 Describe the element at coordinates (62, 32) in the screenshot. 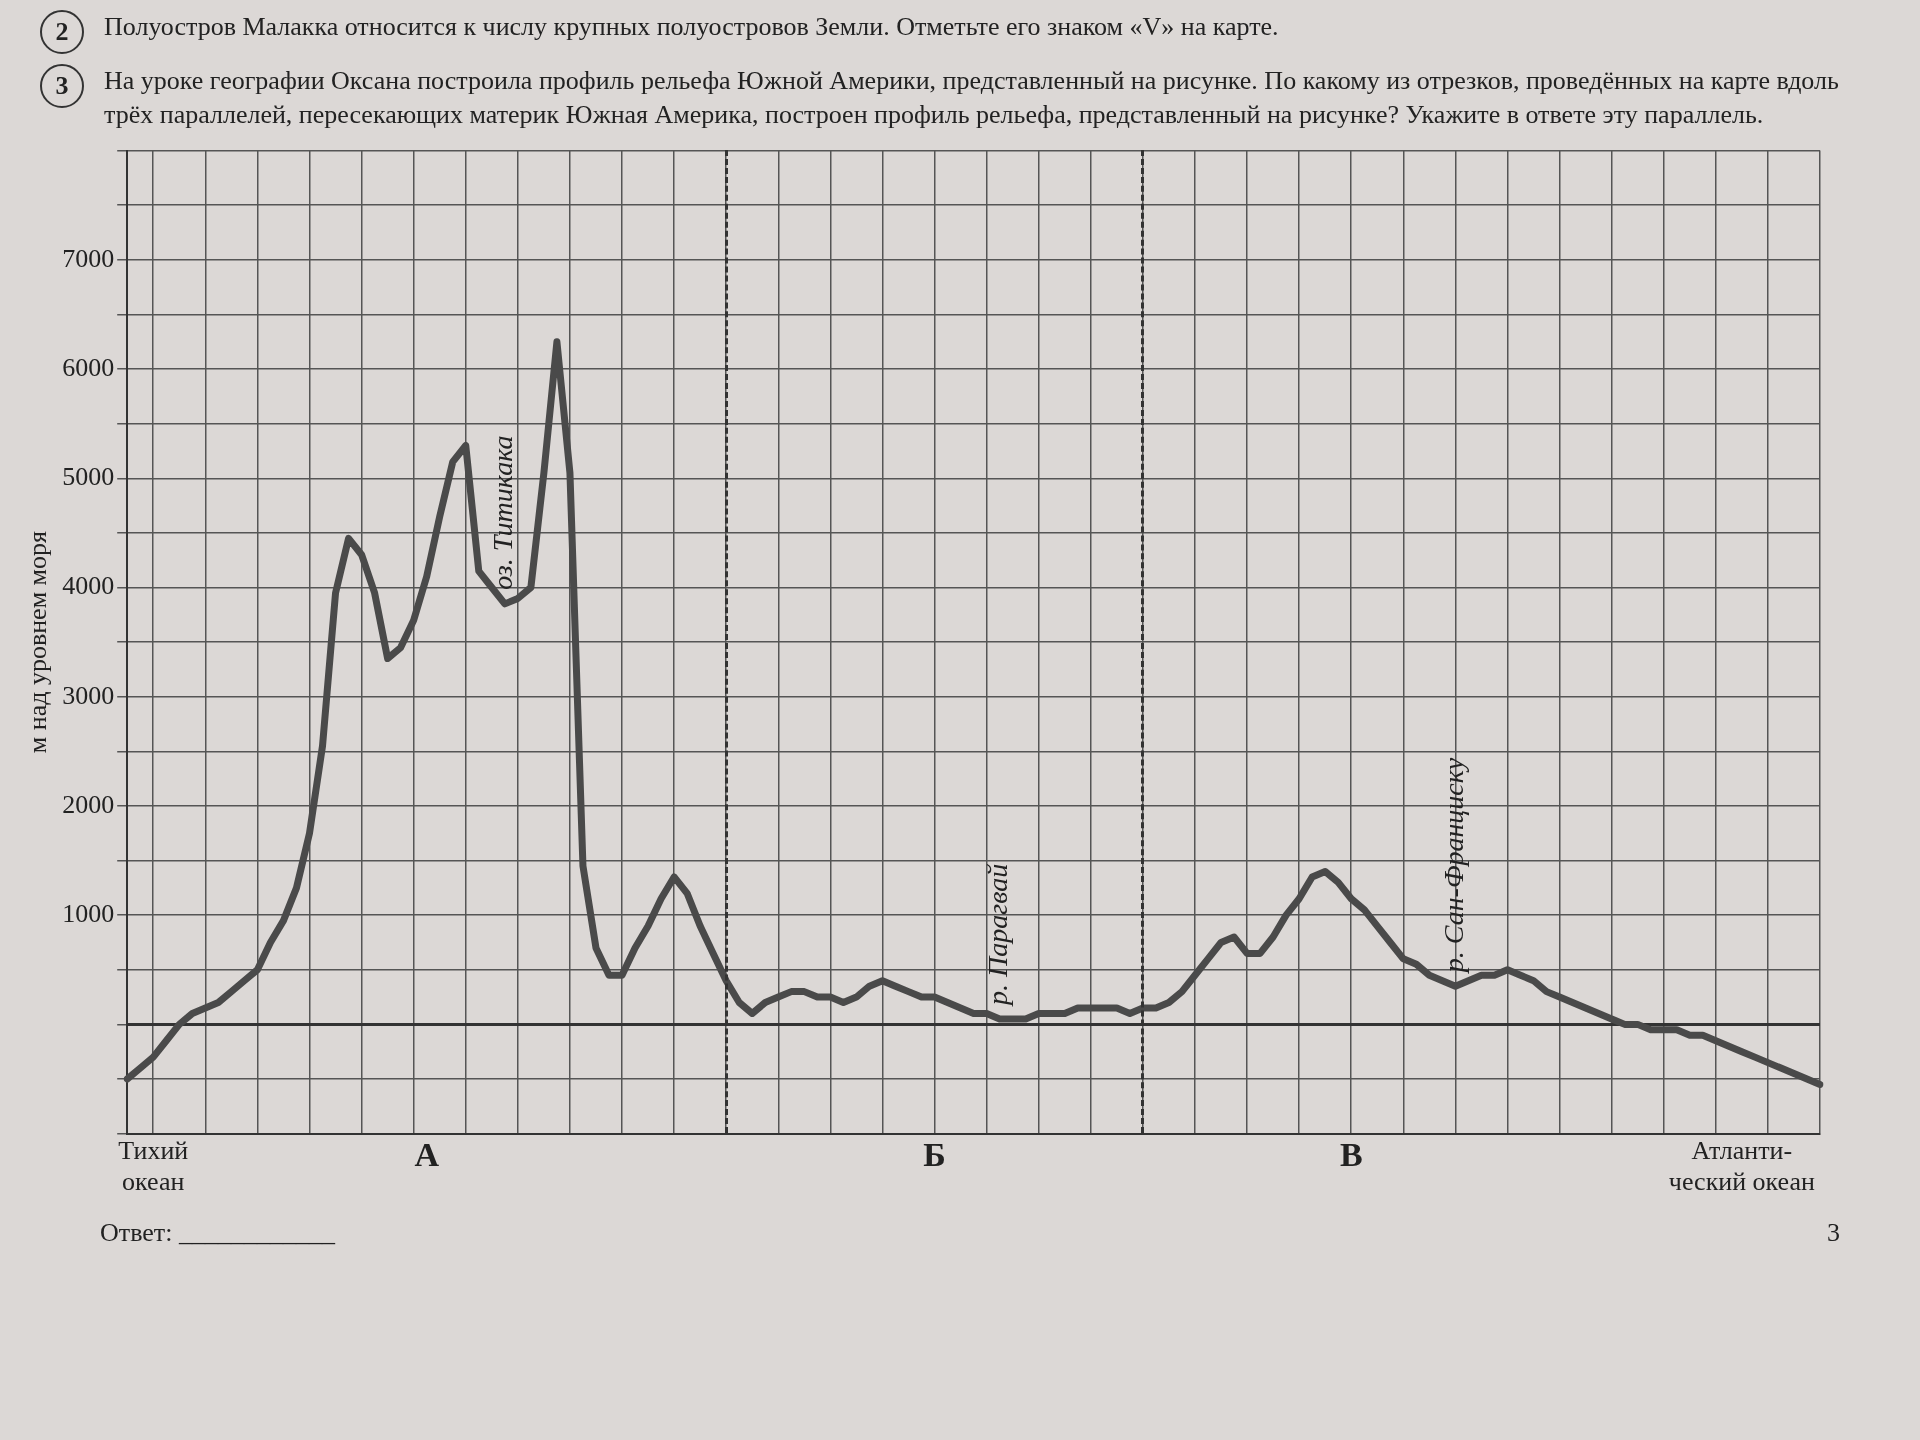

I see `text: 2` at that location.